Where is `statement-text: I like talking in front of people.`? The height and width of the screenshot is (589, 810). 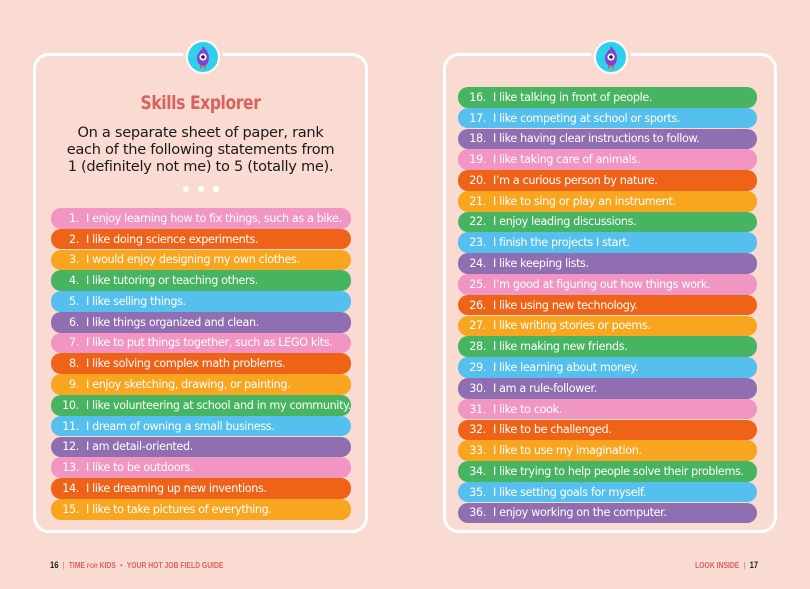 statement-text: I like talking in front of people. is located at coordinates (573, 97).